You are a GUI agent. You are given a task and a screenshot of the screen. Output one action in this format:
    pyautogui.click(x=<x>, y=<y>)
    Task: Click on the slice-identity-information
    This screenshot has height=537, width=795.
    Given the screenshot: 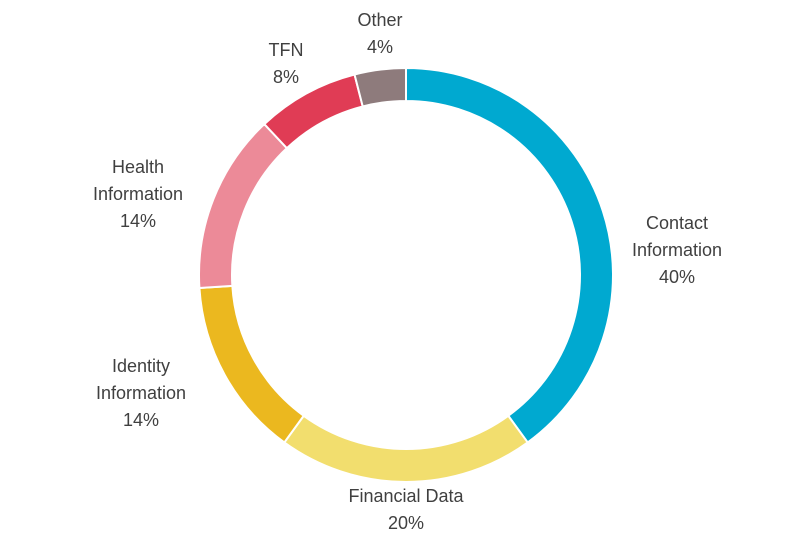 What is the action you would take?
    pyautogui.click(x=252, y=364)
    